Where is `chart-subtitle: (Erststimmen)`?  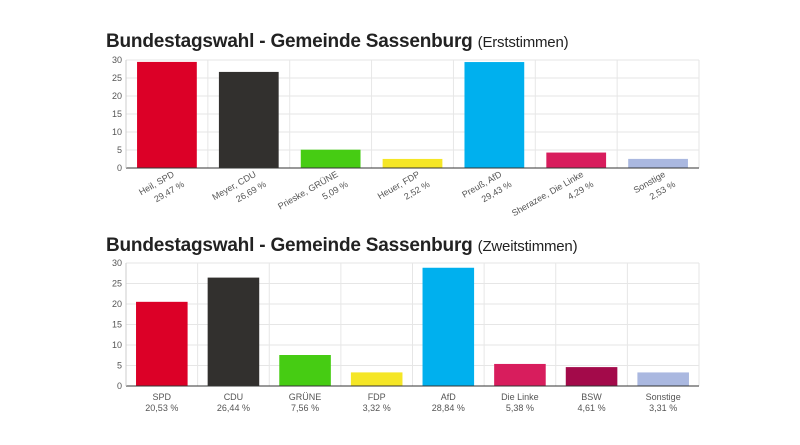
chart-subtitle: (Erststimmen) is located at coordinates (523, 42).